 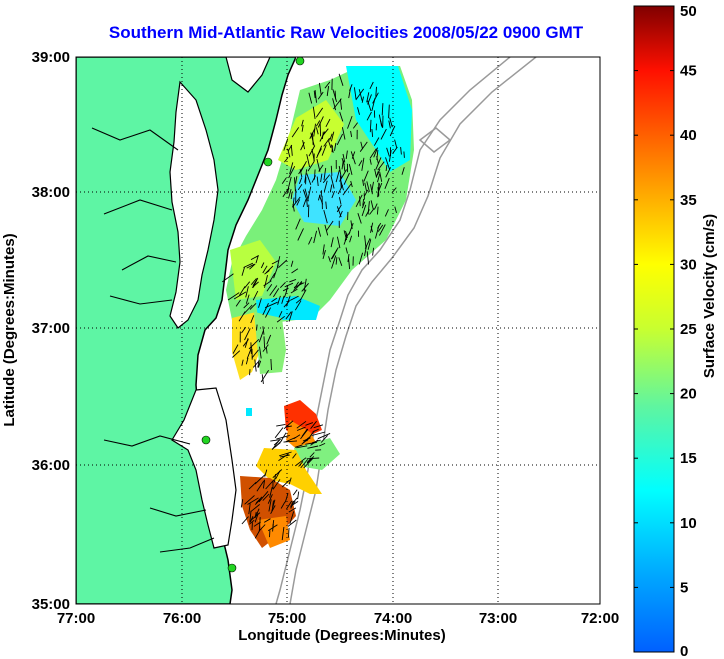 I want to click on x-tick-label: 73:00, so click(x=498, y=618).